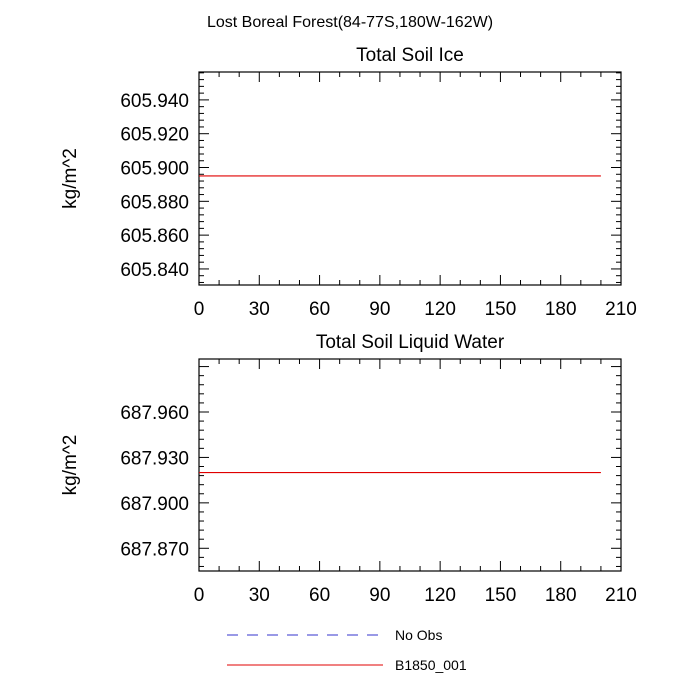  I want to click on legend-label-b1850: B1850_001, so click(431, 665).